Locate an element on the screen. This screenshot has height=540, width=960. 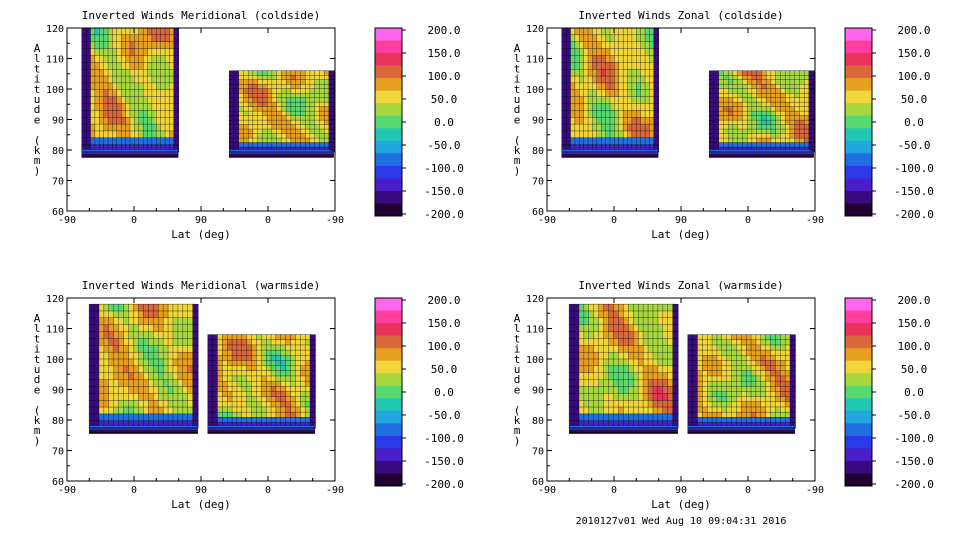
colorbar-label: -200.0 is located at coordinates (914, 484).